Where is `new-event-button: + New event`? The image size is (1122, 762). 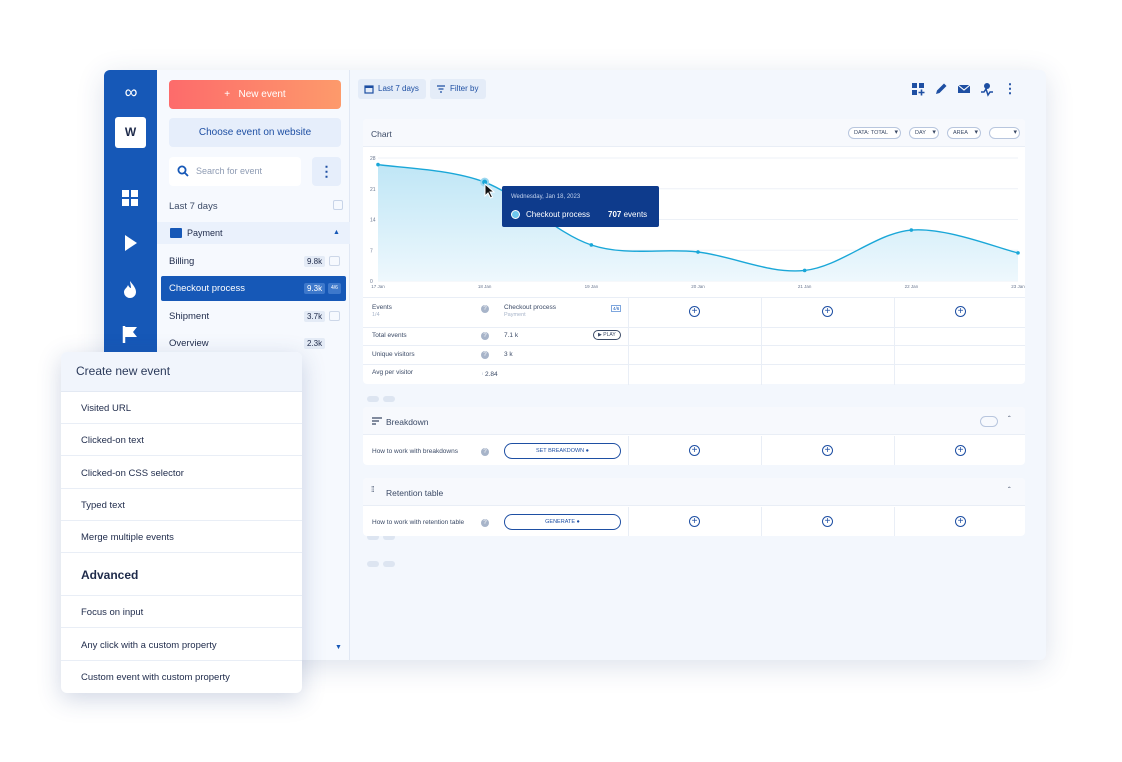 new-event-button: + New event is located at coordinates (255, 94).